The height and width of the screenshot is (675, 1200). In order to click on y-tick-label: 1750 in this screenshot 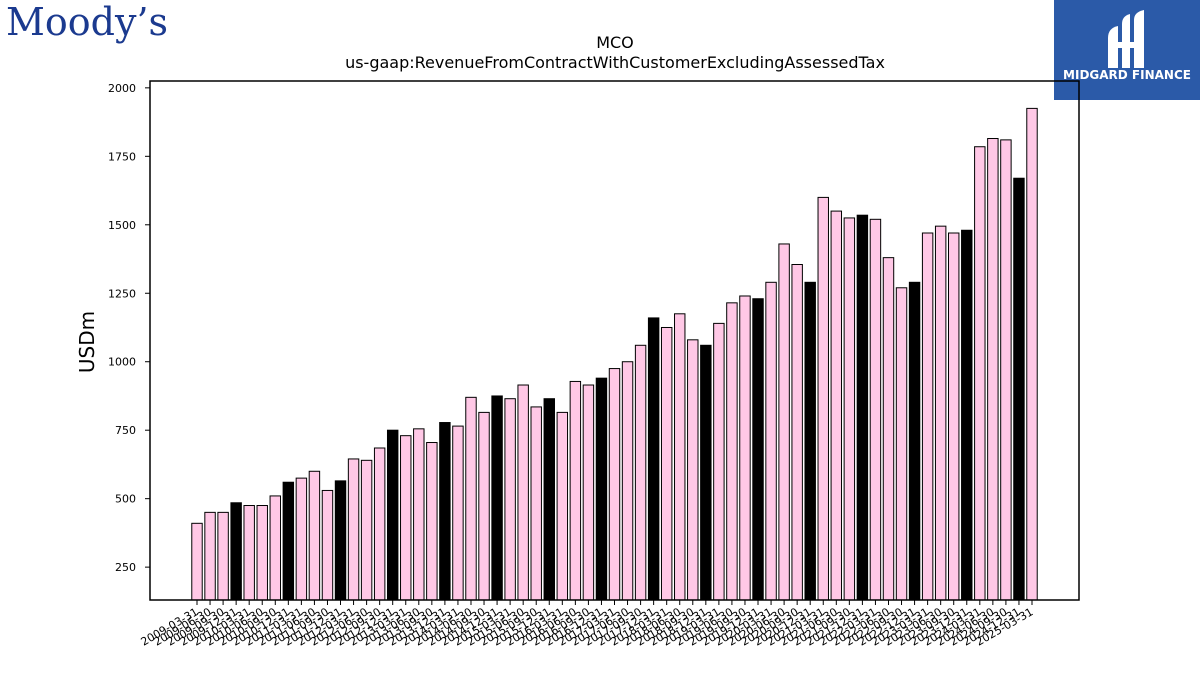, I will do `click(122, 156)`.